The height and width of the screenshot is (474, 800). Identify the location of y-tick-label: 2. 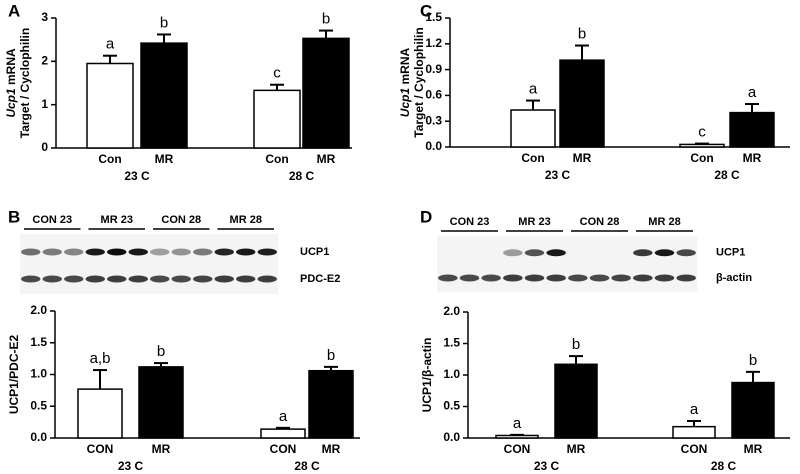
(44, 61).